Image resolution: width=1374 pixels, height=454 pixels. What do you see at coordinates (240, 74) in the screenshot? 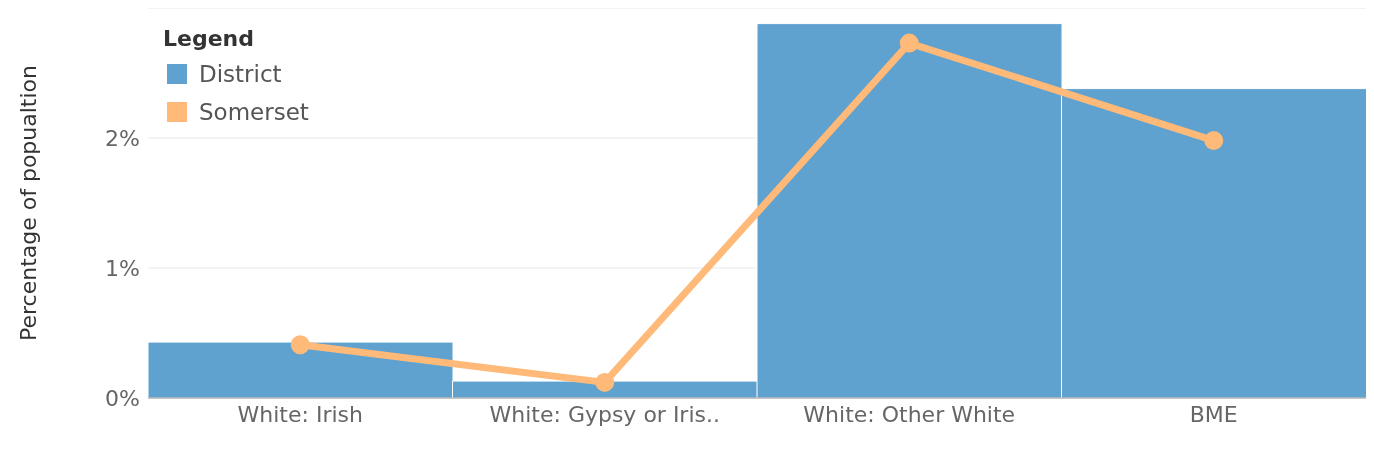
I see `legend-label: District` at bounding box center [240, 74].